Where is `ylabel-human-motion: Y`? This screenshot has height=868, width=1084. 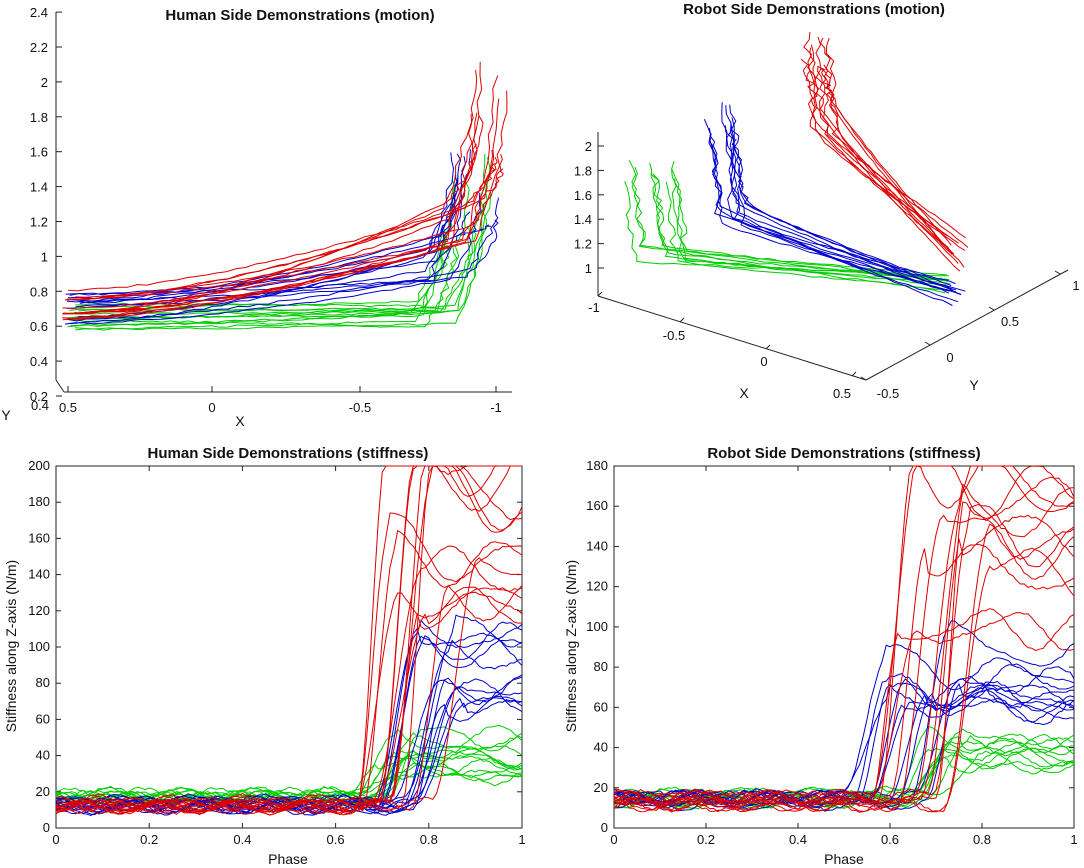
ylabel-human-motion: Y is located at coordinates (6, 415).